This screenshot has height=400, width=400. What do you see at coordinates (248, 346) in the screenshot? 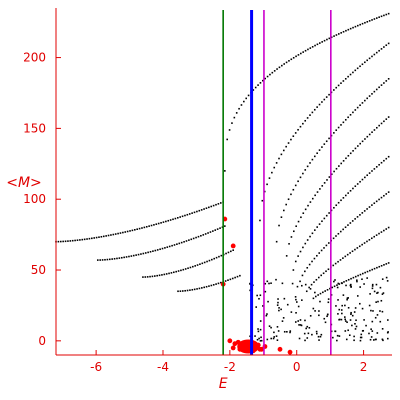
I see `highlight-cluster` at bounding box center [248, 346].